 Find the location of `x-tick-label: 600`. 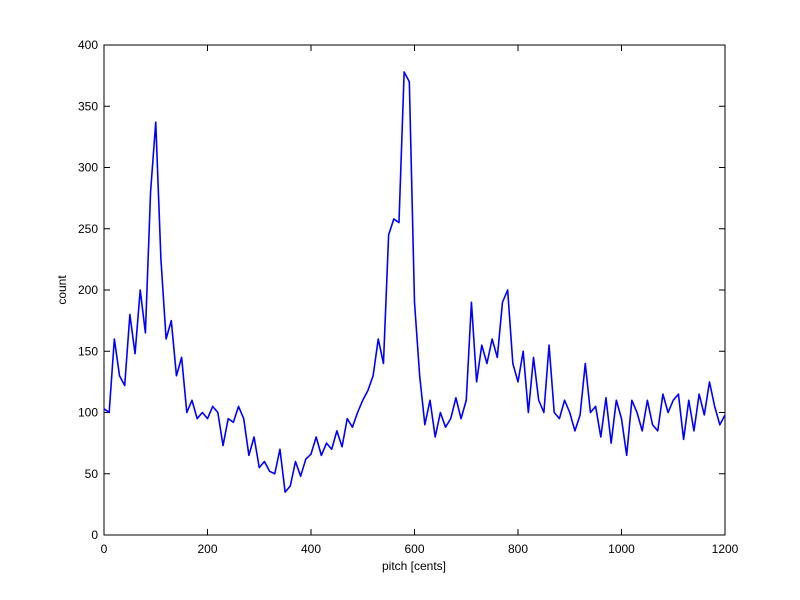

x-tick-label: 600 is located at coordinates (414, 549).